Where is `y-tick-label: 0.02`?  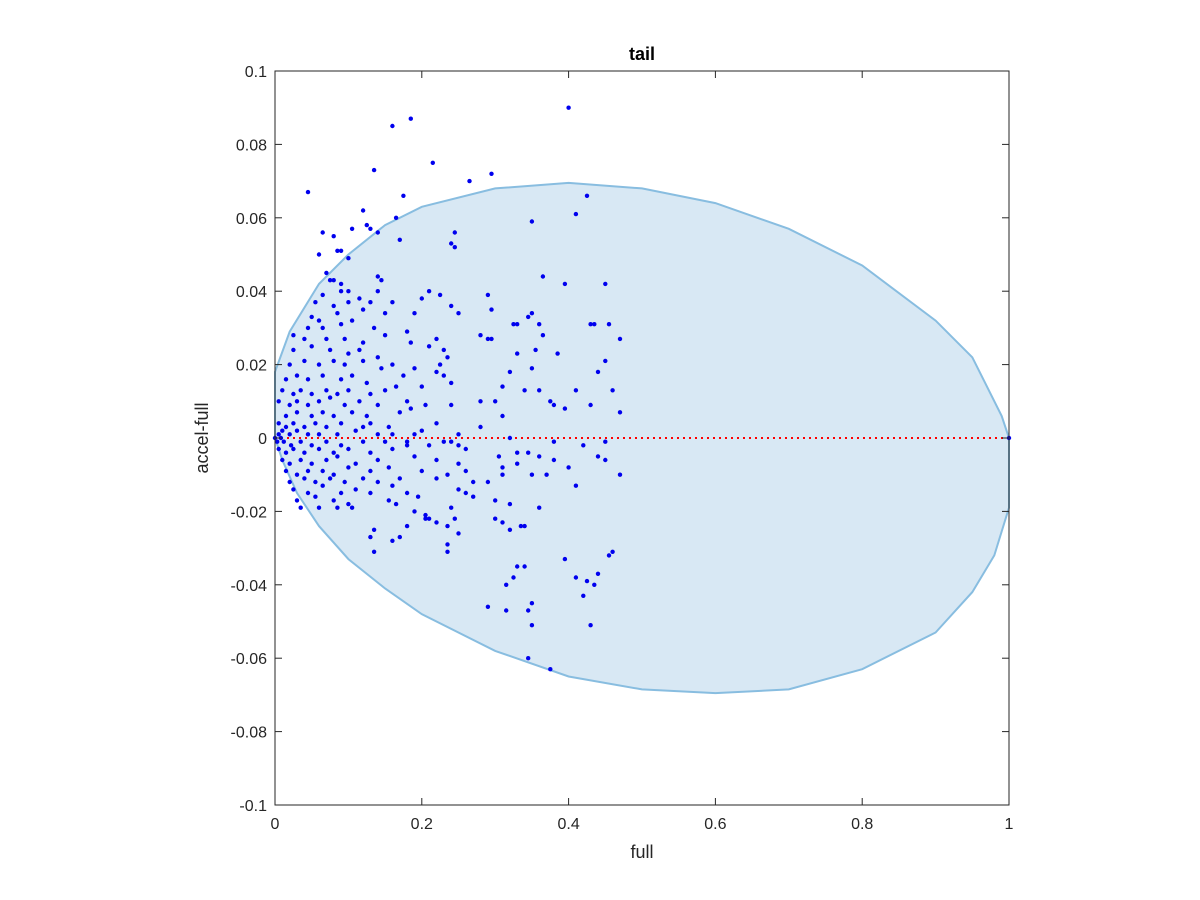
y-tick-label: 0.02 is located at coordinates (251, 366).